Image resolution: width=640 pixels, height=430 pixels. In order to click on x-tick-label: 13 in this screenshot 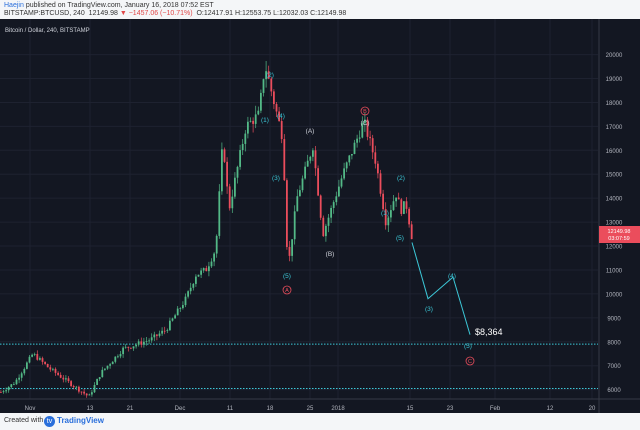, I will do `click(90, 409)`.